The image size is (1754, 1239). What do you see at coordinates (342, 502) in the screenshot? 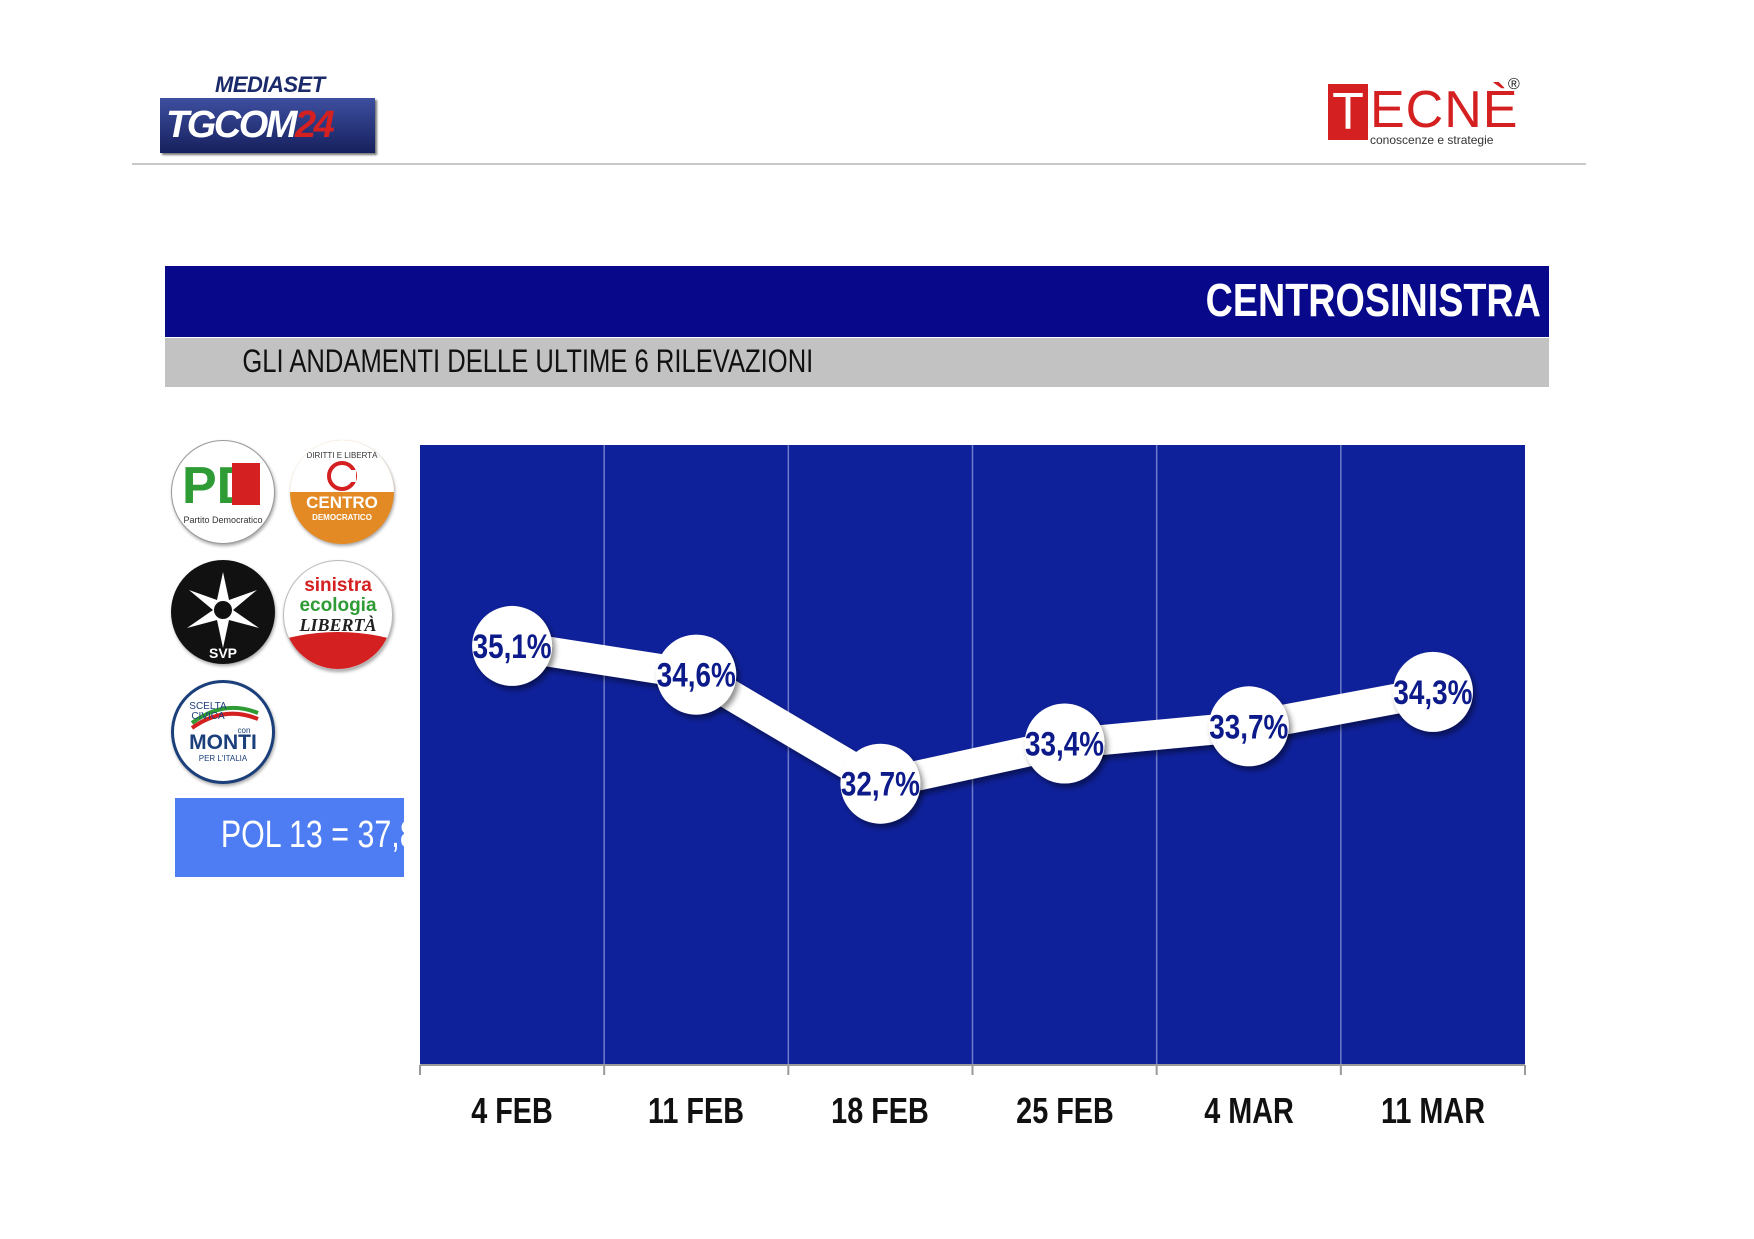
I see `cd-logo-main-text: CENTRO` at bounding box center [342, 502].